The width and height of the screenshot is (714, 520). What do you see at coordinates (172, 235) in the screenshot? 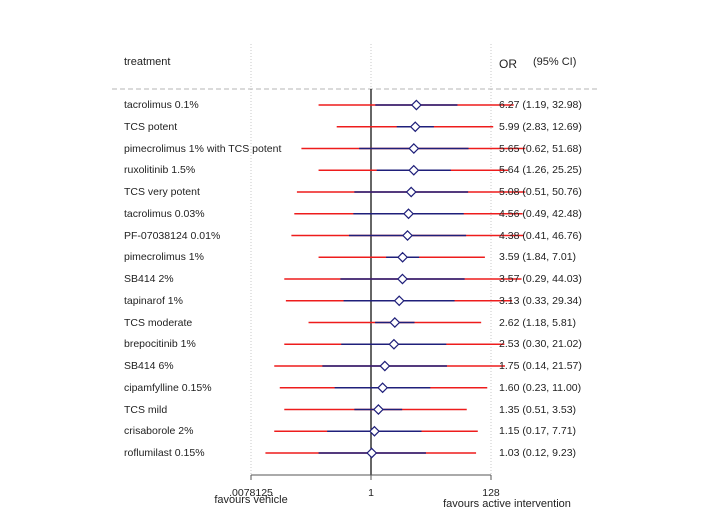
I see `treatment-label: PF-07038124 0.01%` at bounding box center [172, 235].